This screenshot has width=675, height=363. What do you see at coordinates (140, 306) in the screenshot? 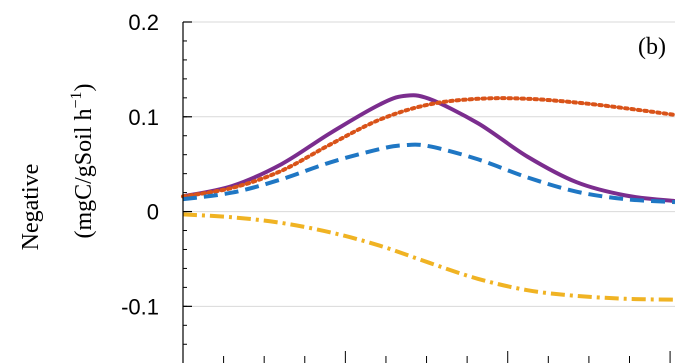
I see `y-tick-label: -0.1` at bounding box center [140, 306].